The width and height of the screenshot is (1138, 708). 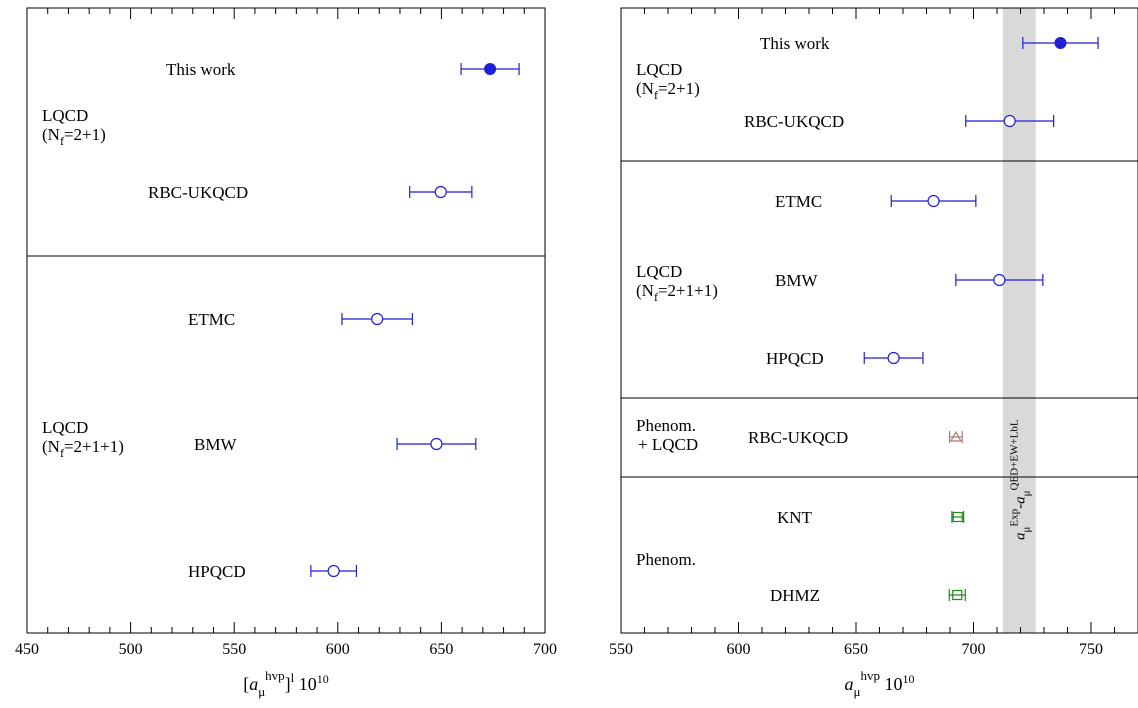 I want to click on x-tick-label: 750, so click(x=1091, y=649).